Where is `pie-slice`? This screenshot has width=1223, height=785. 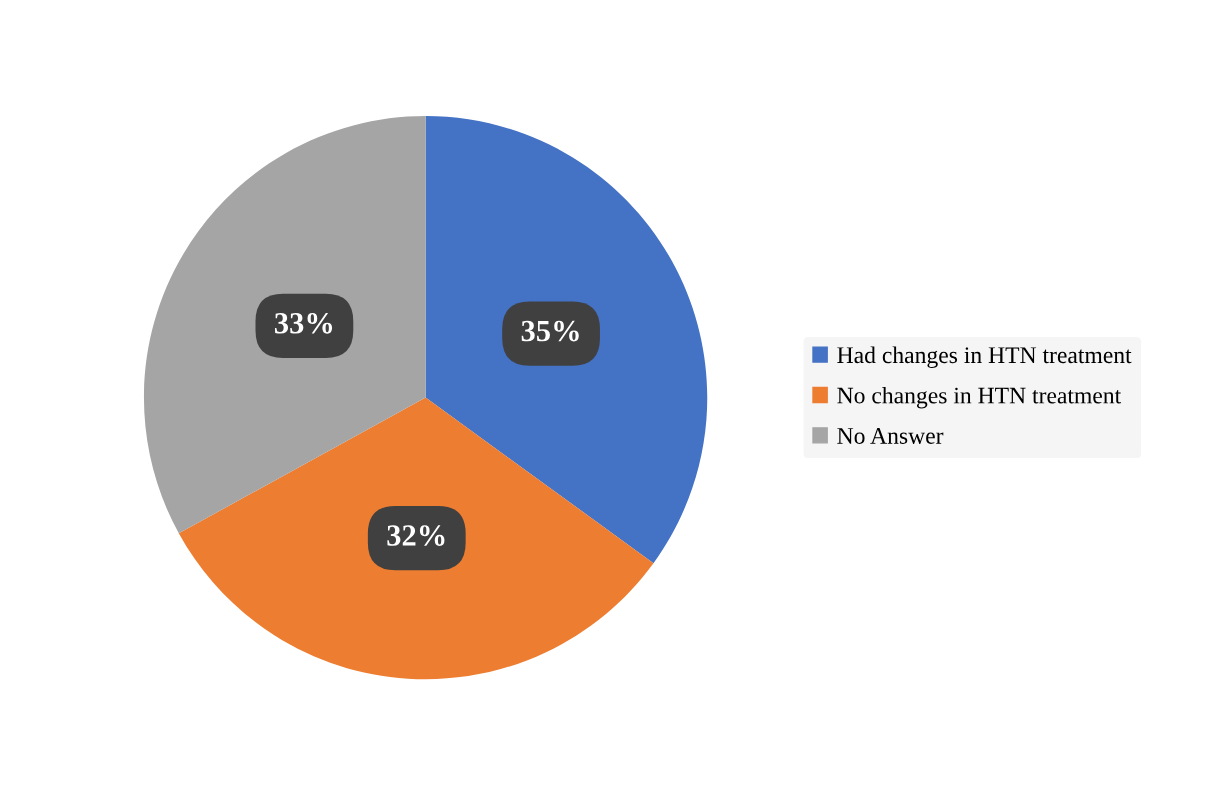
pie-slice is located at coordinates (416, 538).